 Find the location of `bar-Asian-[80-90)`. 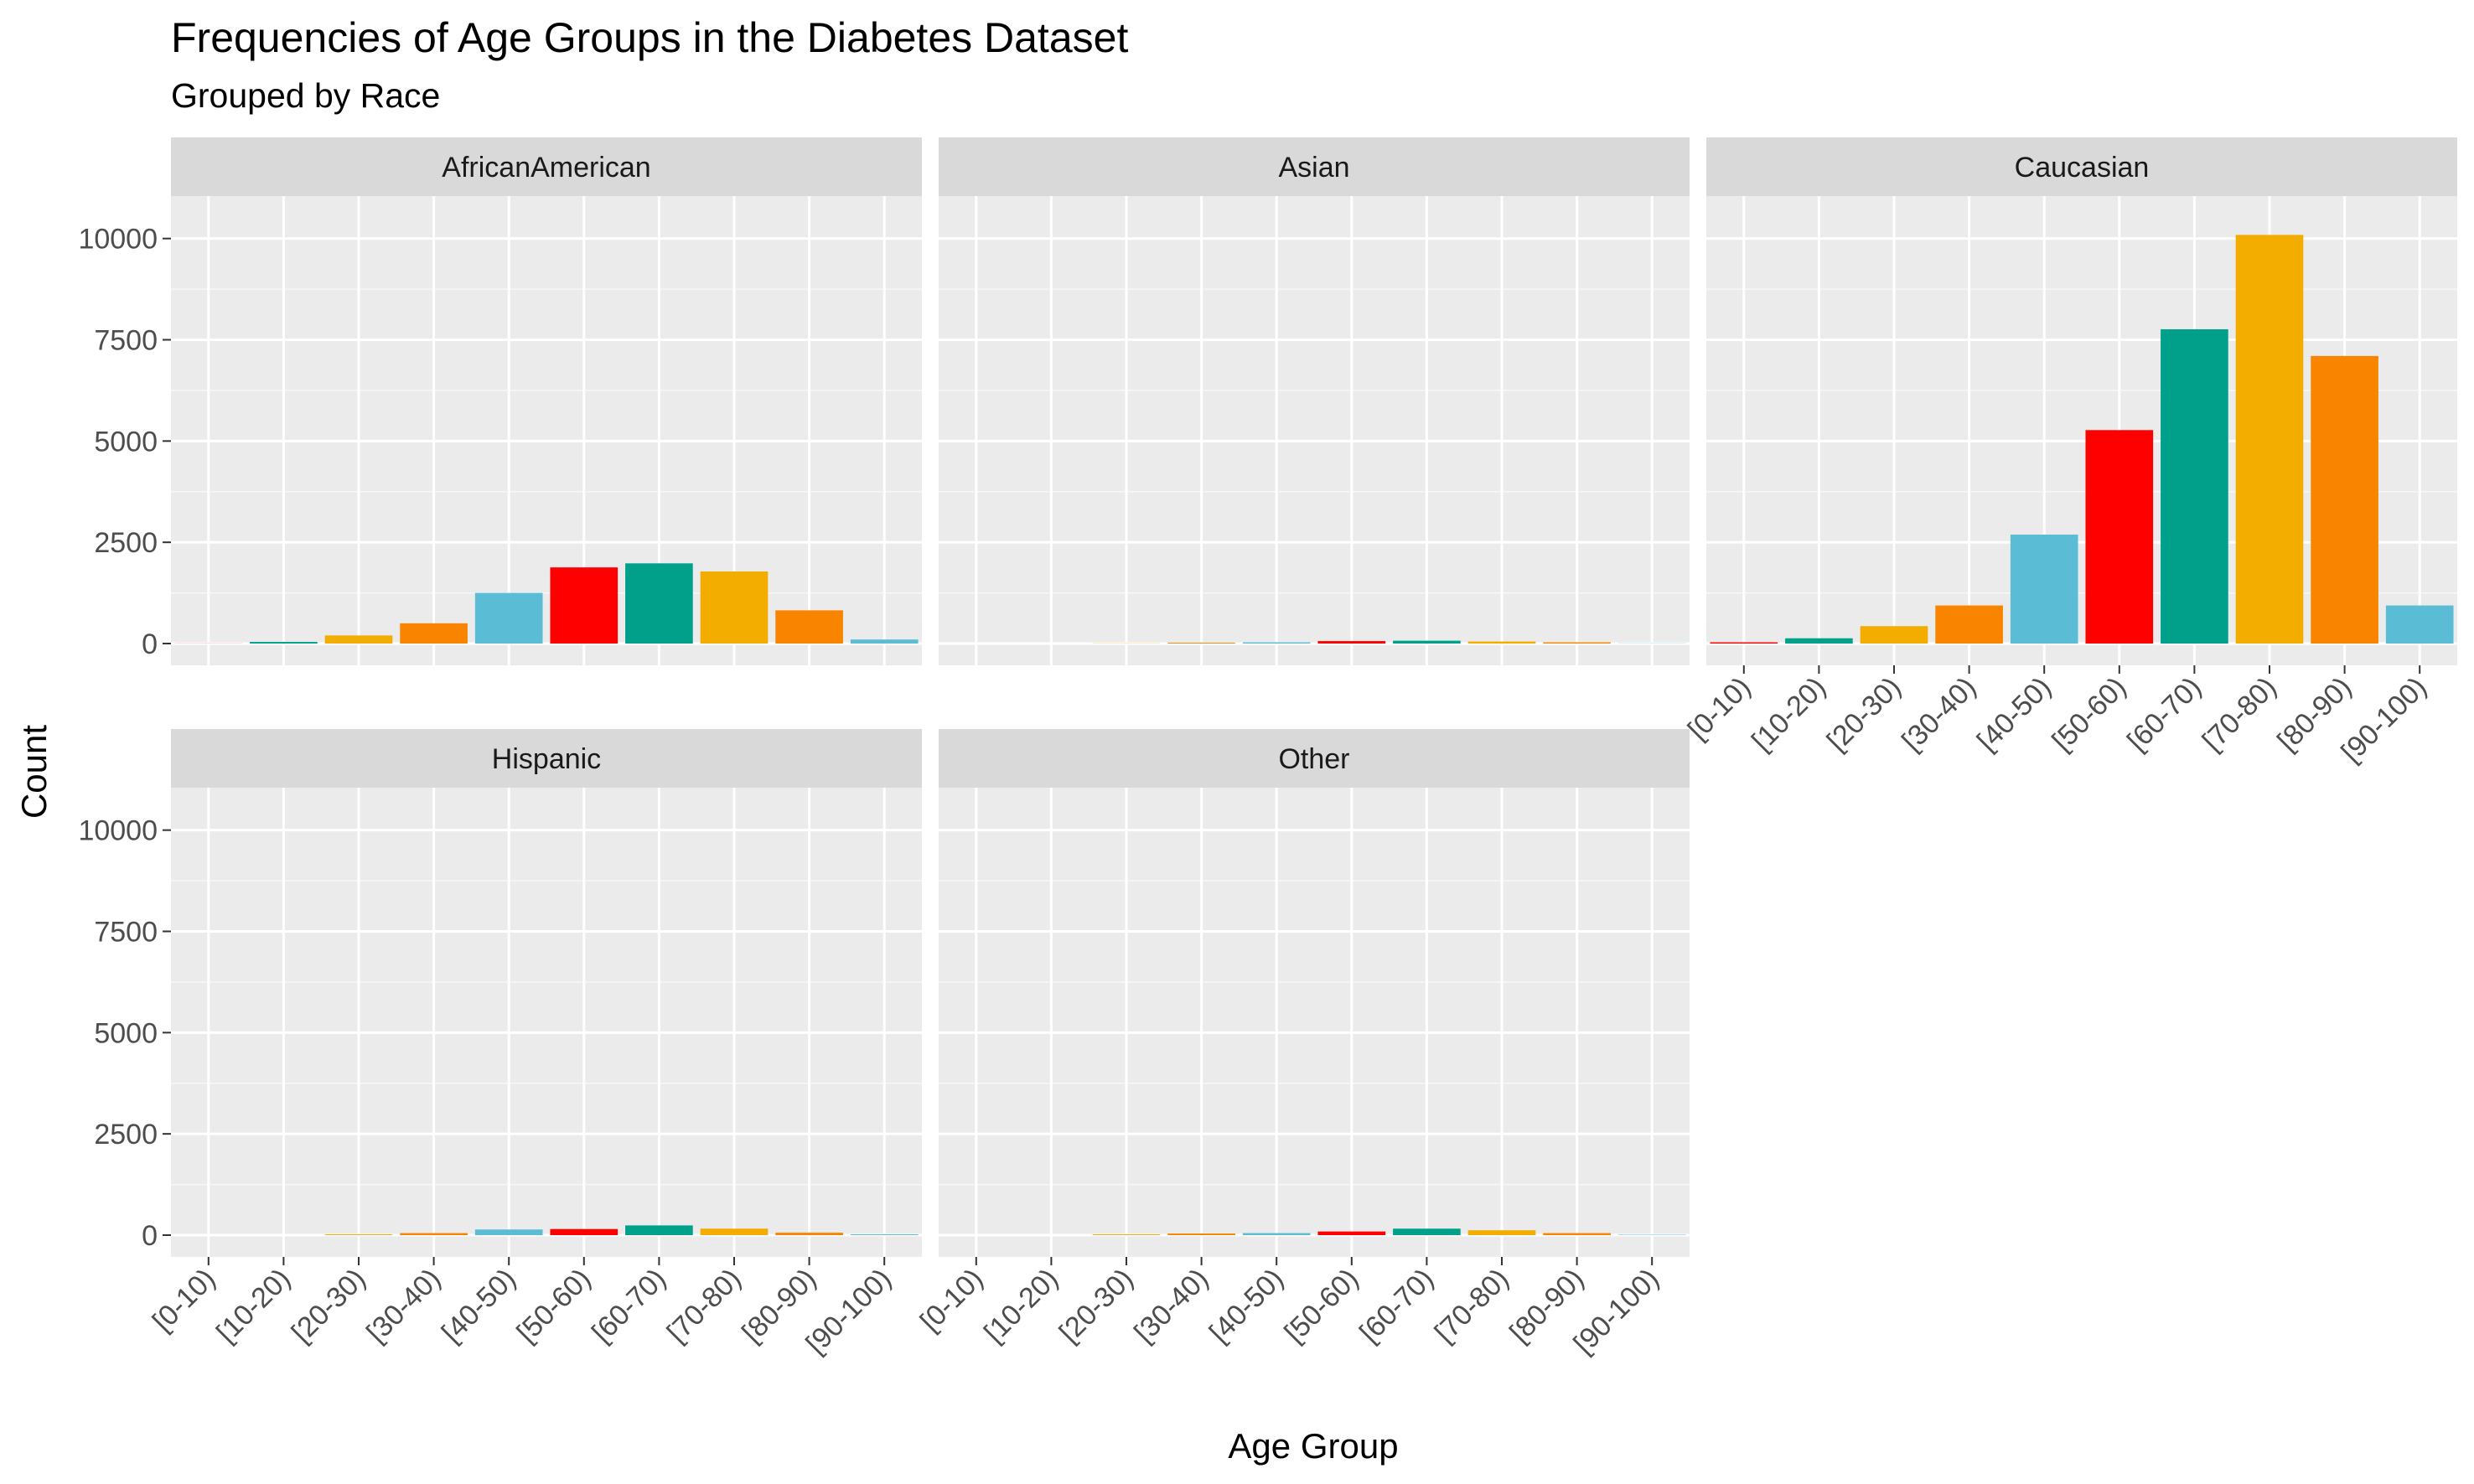

bar-Asian-[80-90) is located at coordinates (1577, 643).